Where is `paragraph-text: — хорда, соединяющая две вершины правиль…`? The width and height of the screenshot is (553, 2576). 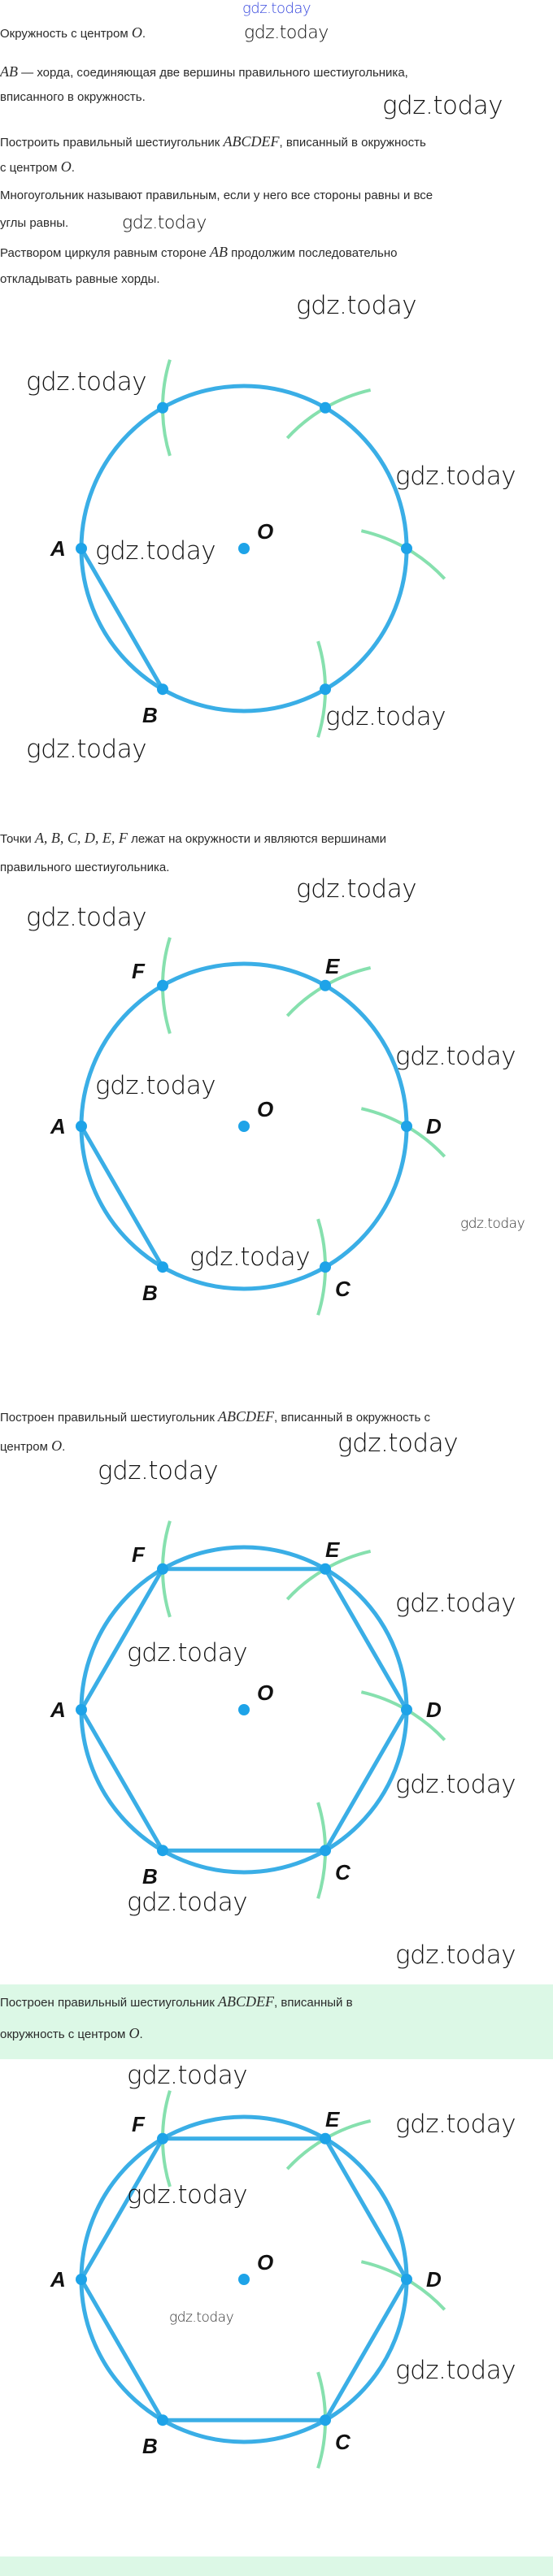
paragraph-text: — хорда, соединяющая две вершины правиль… is located at coordinates (213, 73).